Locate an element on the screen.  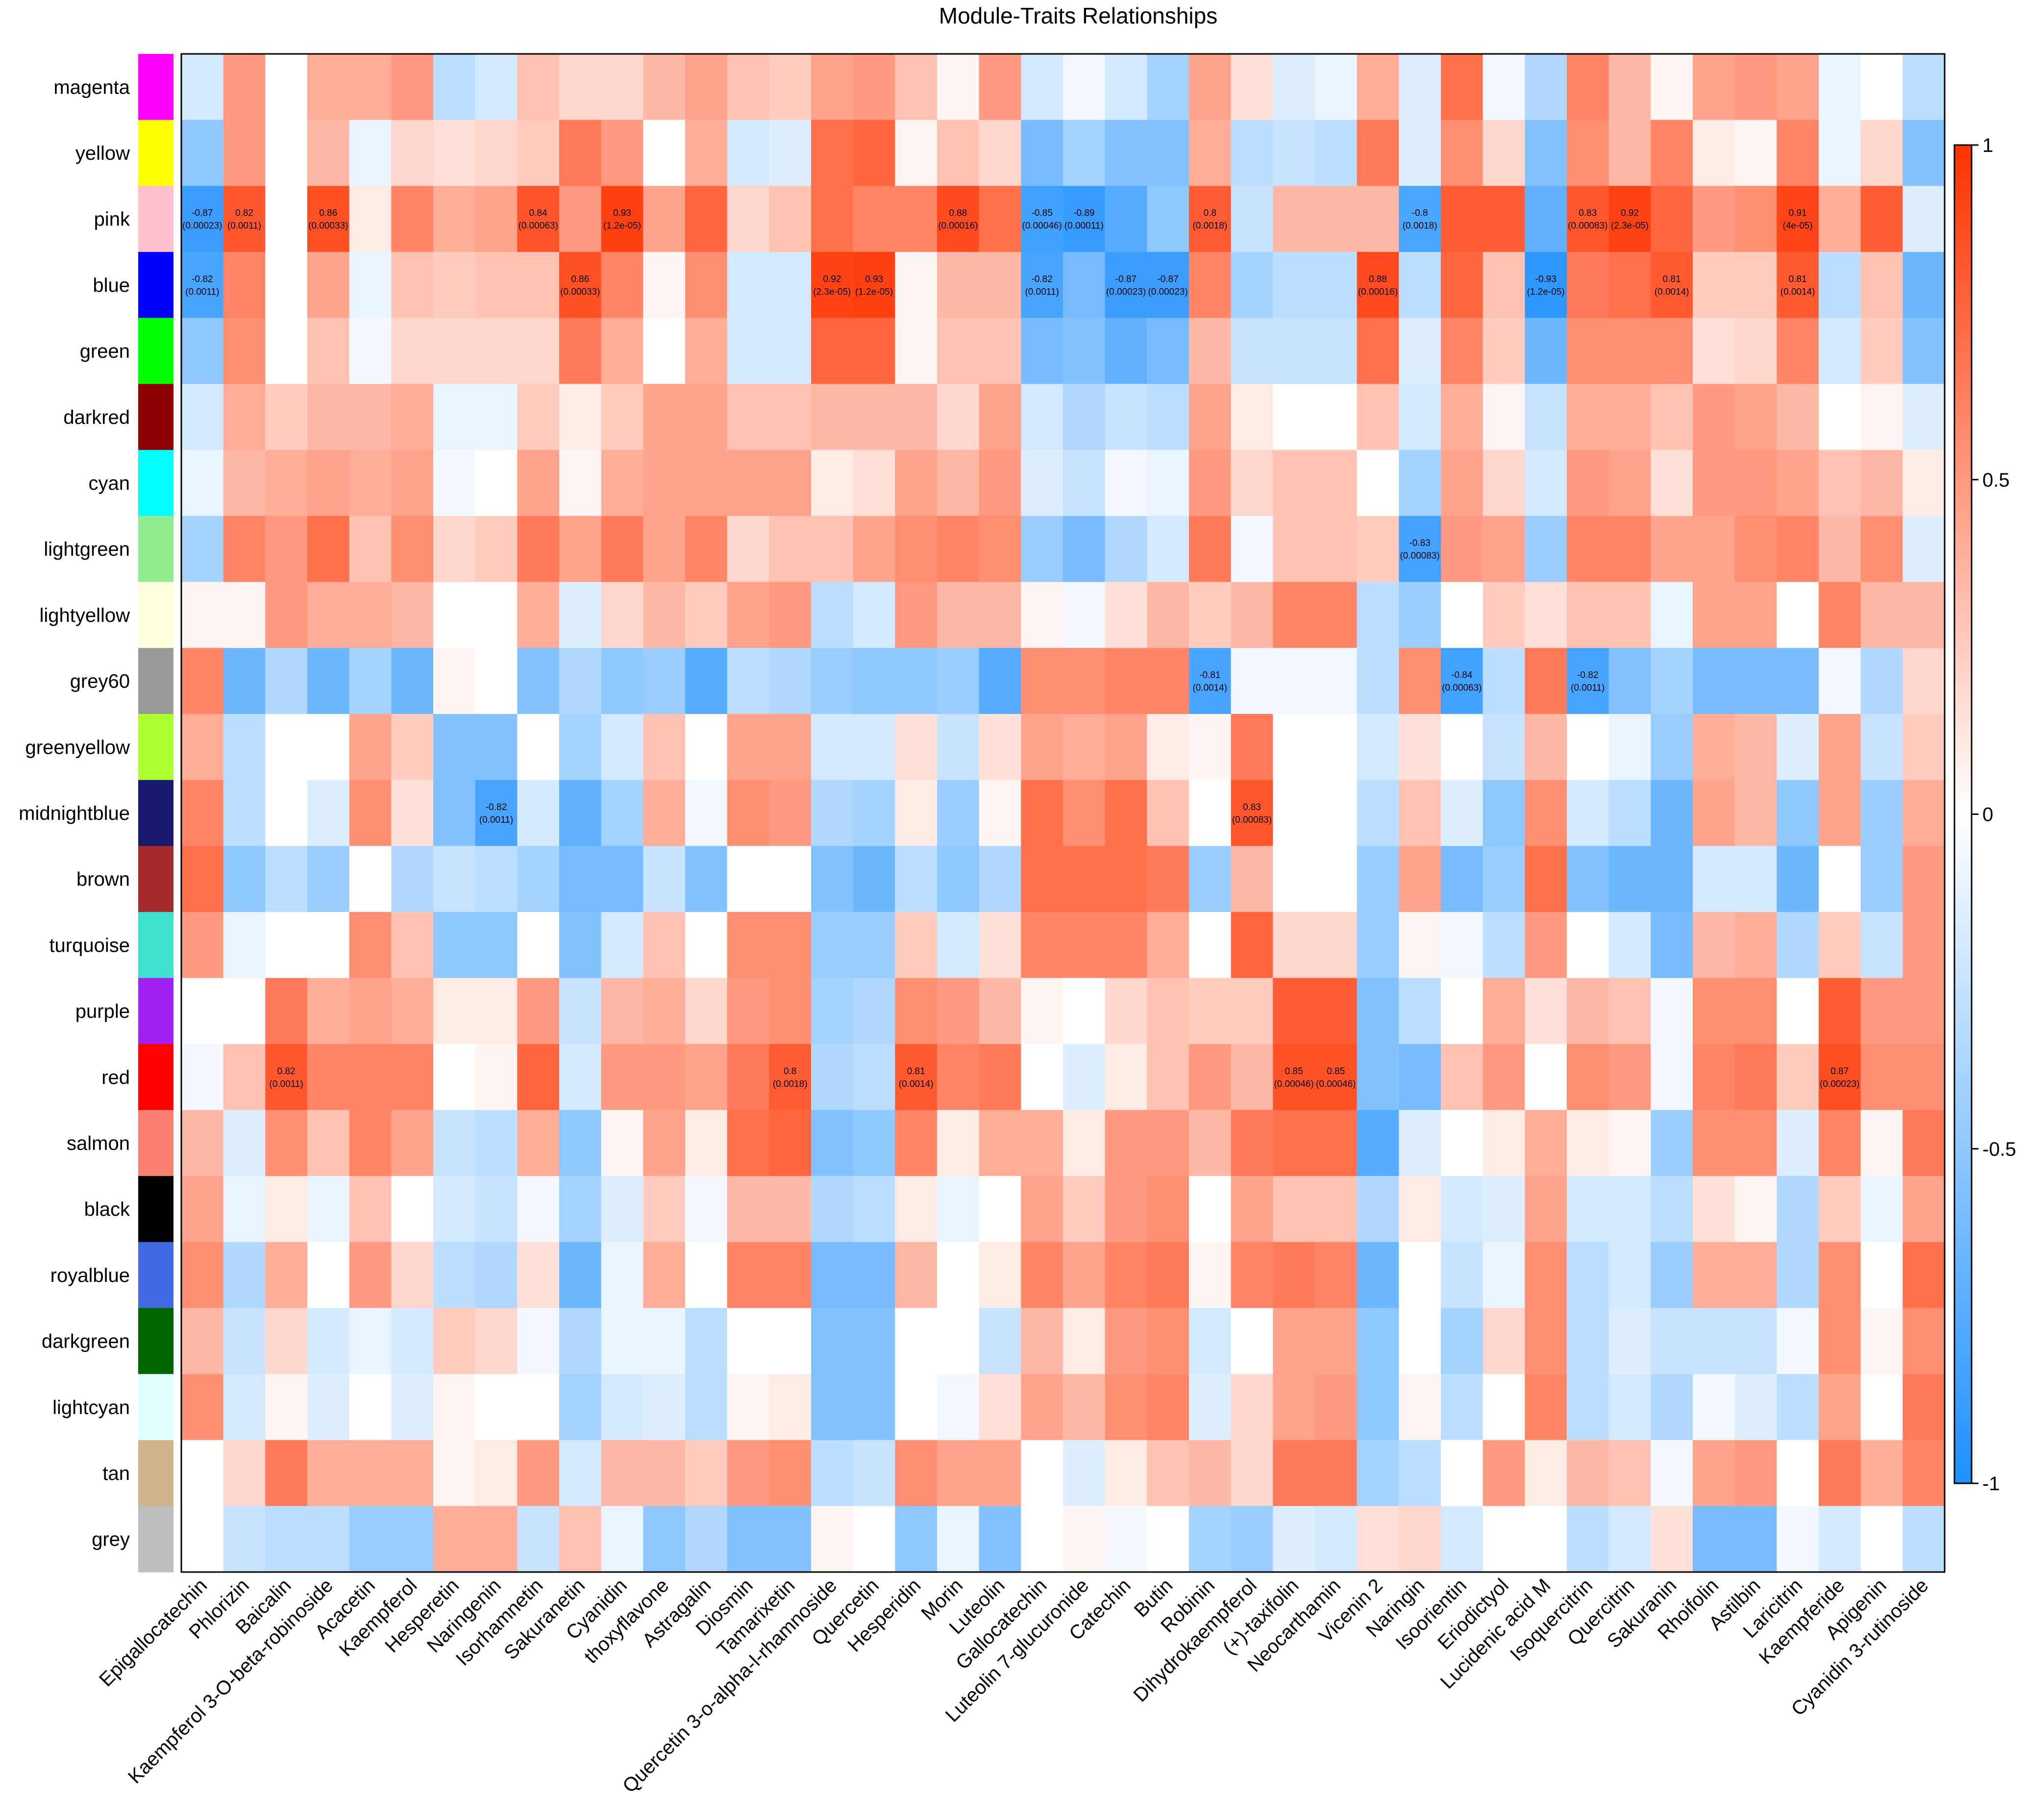
cell-pvalue-label: (0.00033) is located at coordinates (328, 226).